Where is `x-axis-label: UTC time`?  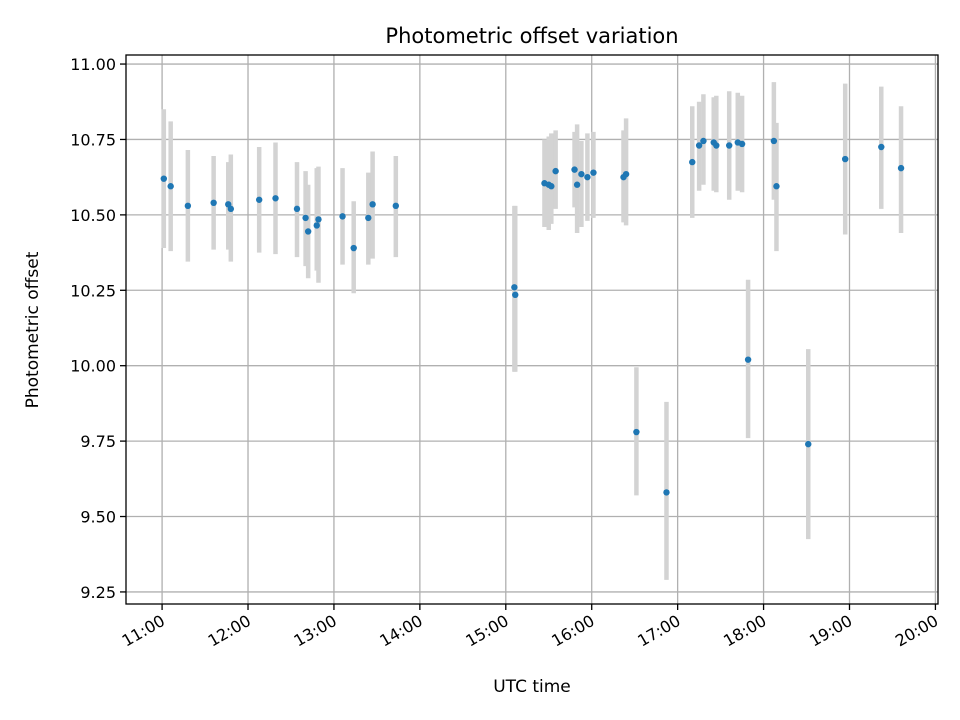
x-axis-label: UTC time is located at coordinates (532, 687).